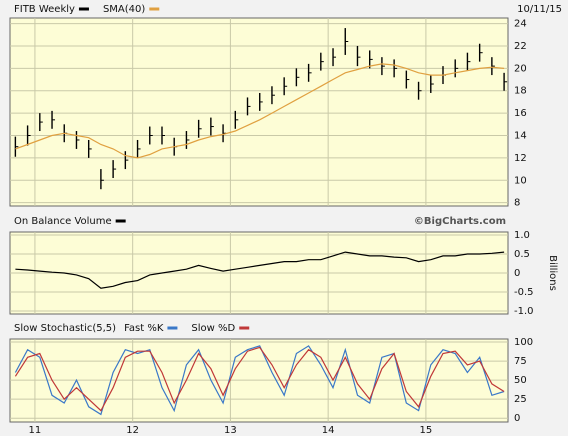 This screenshot has width=568, height=436. Describe the element at coordinates (523, 342) in the screenshot. I see `y-tick-label: 100` at that location.